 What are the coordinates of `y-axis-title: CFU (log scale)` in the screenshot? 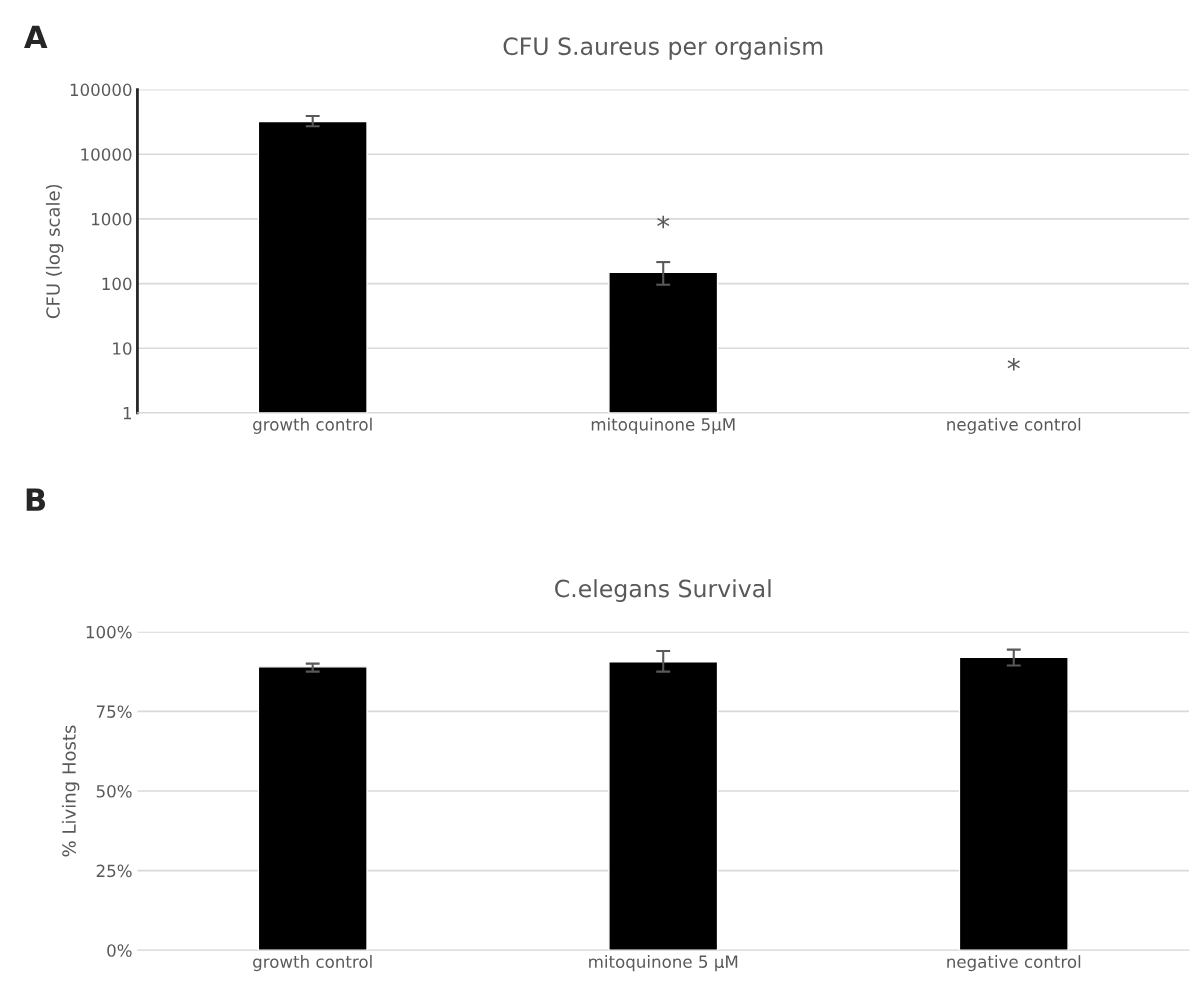 It's located at (54, 251).